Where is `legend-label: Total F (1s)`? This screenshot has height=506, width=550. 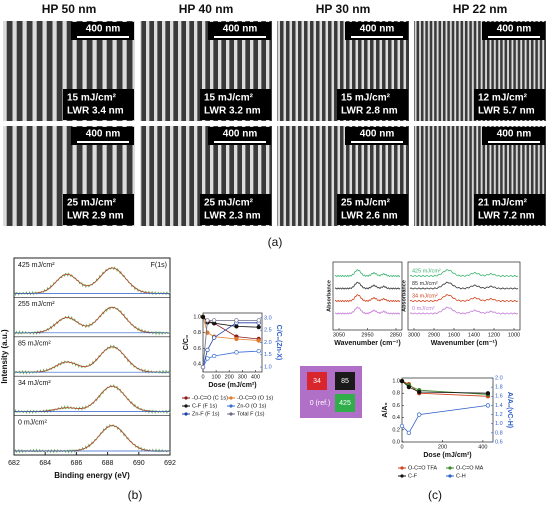
legend-label: Total F (1s) is located at coordinates (251, 414).